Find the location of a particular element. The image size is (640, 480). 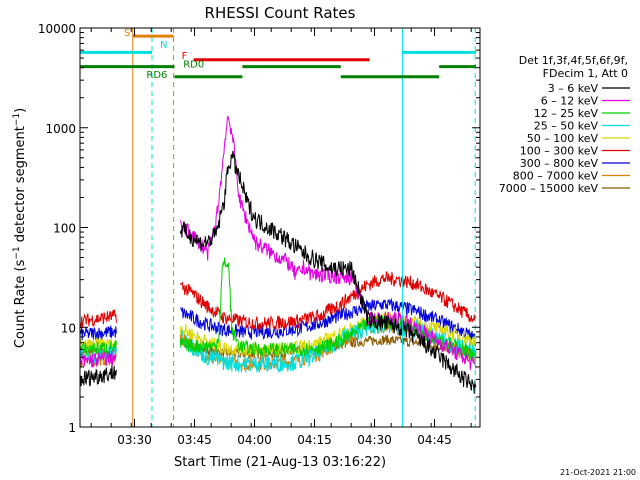

x-tick-label-5: 04:45 is located at coordinates (434, 440).